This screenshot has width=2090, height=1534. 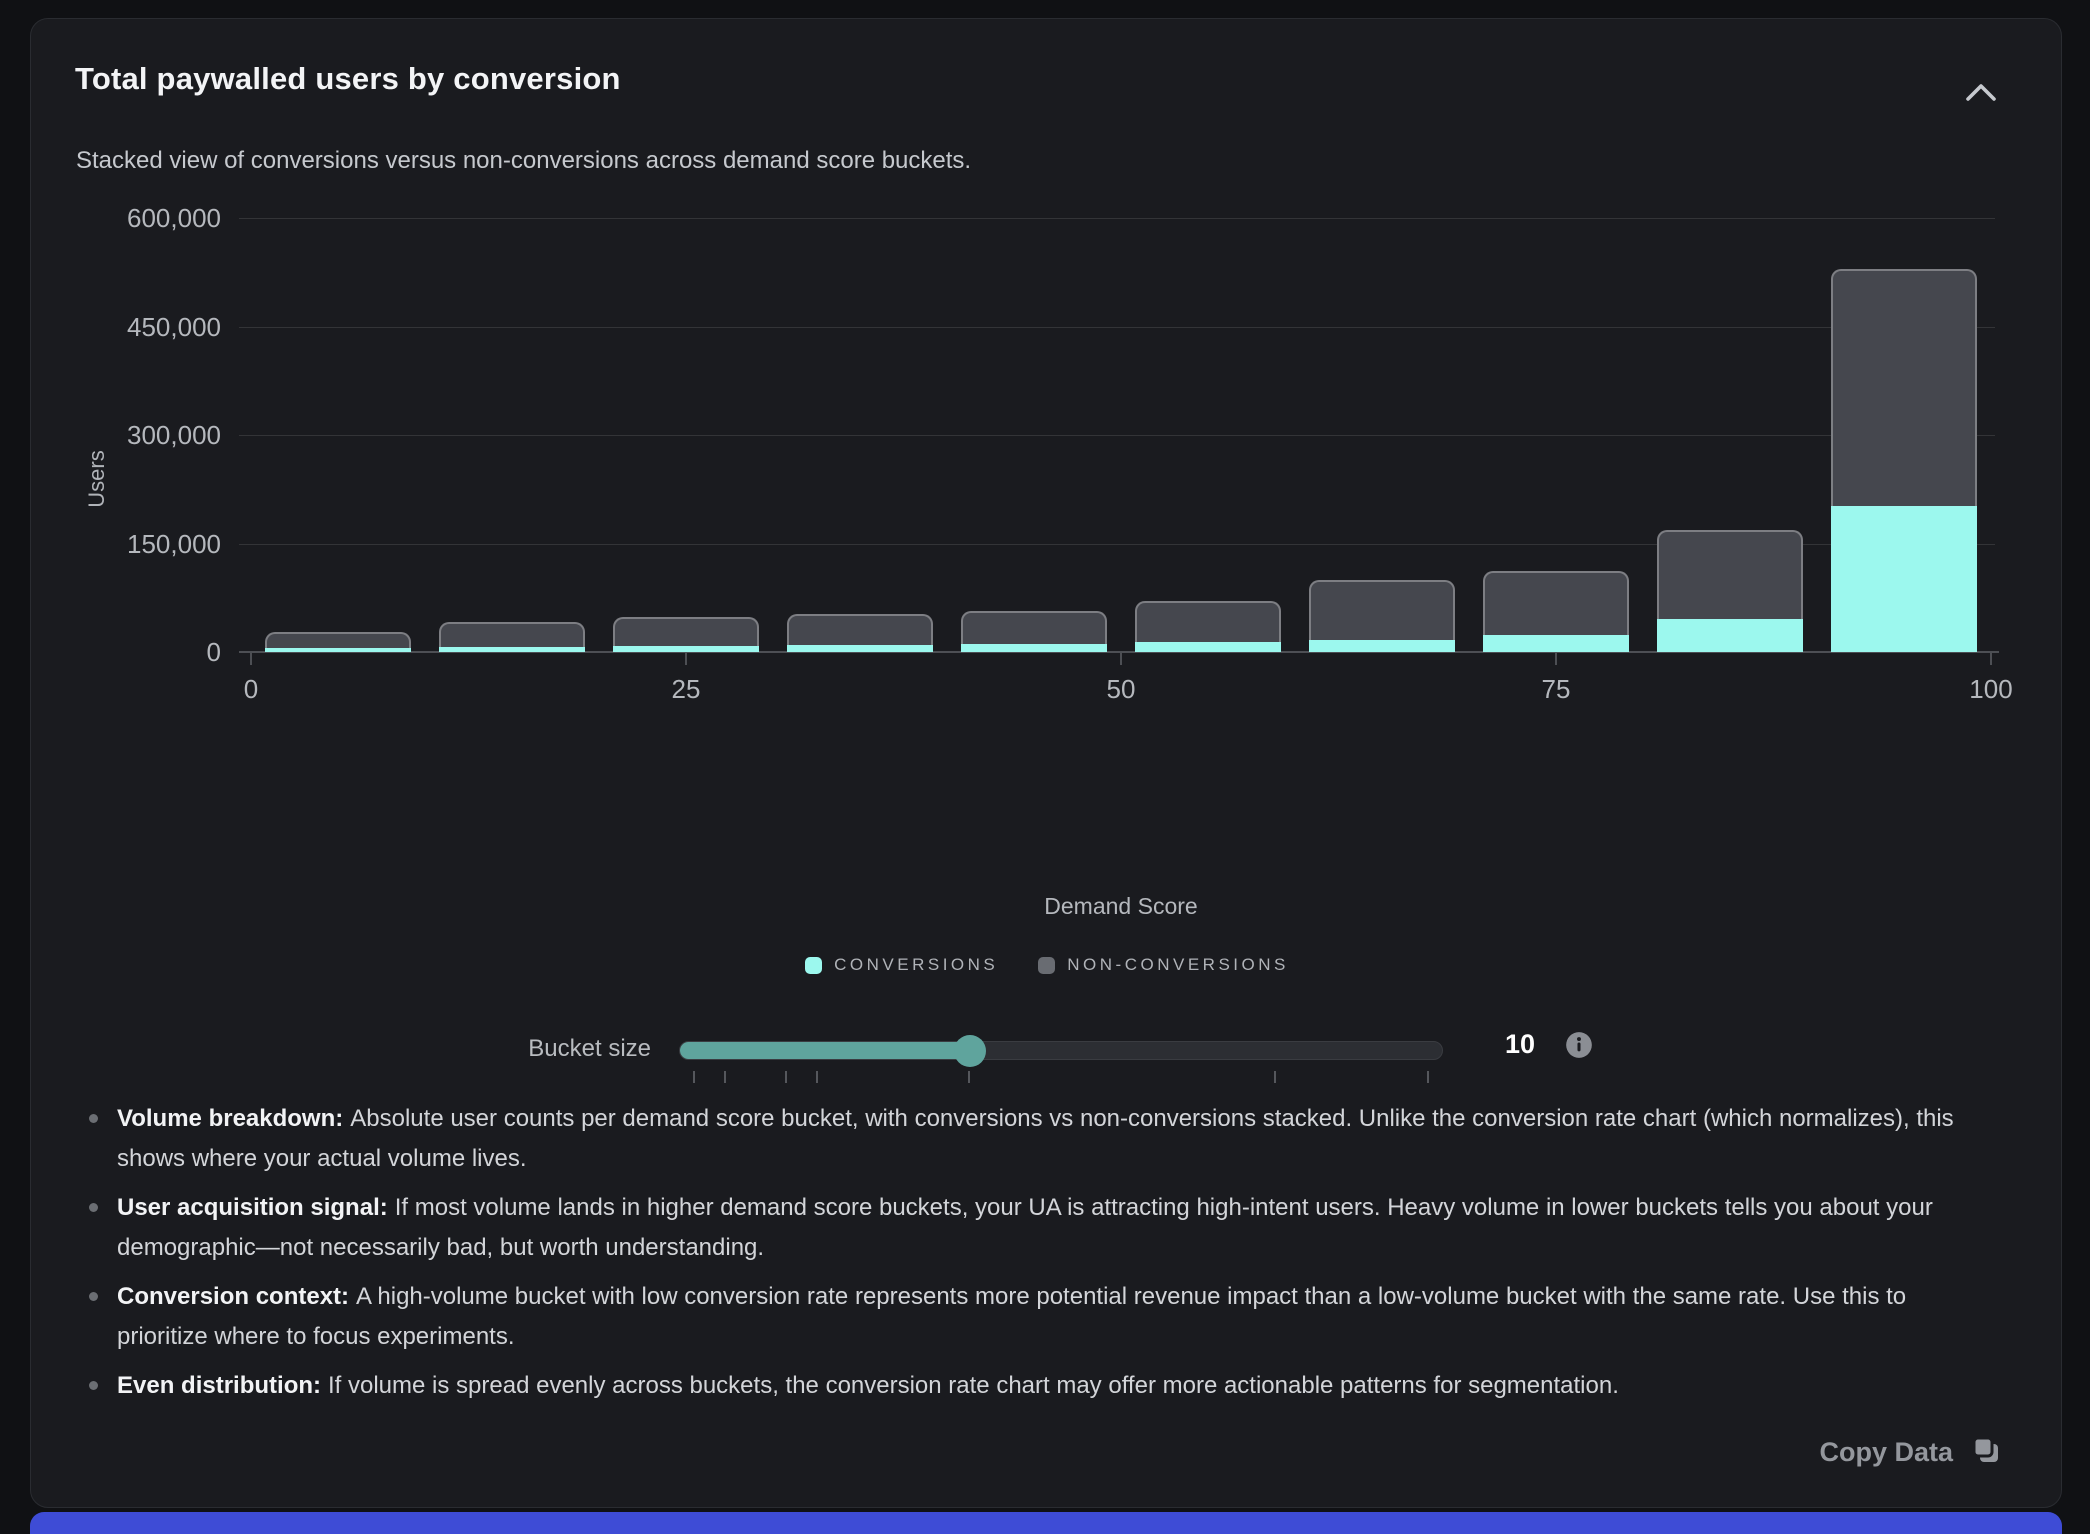 I want to click on x-tick-label: 100, so click(x=1991, y=689).